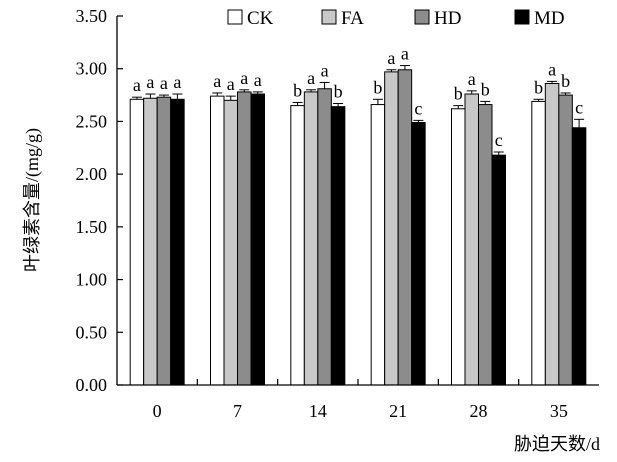 Image resolution: width=617 pixels, height=462 pixels. I want to click on x-ticks-layer: 0 7 14 21 28 35, so click(360, 400).